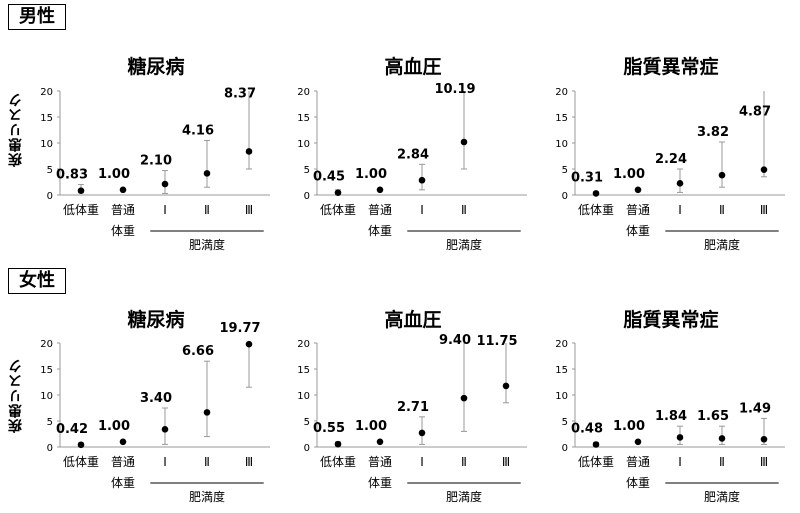  Describe the element at coordinates (329, 428) in the screenshot. I see `data-label: 0.55` at that location.